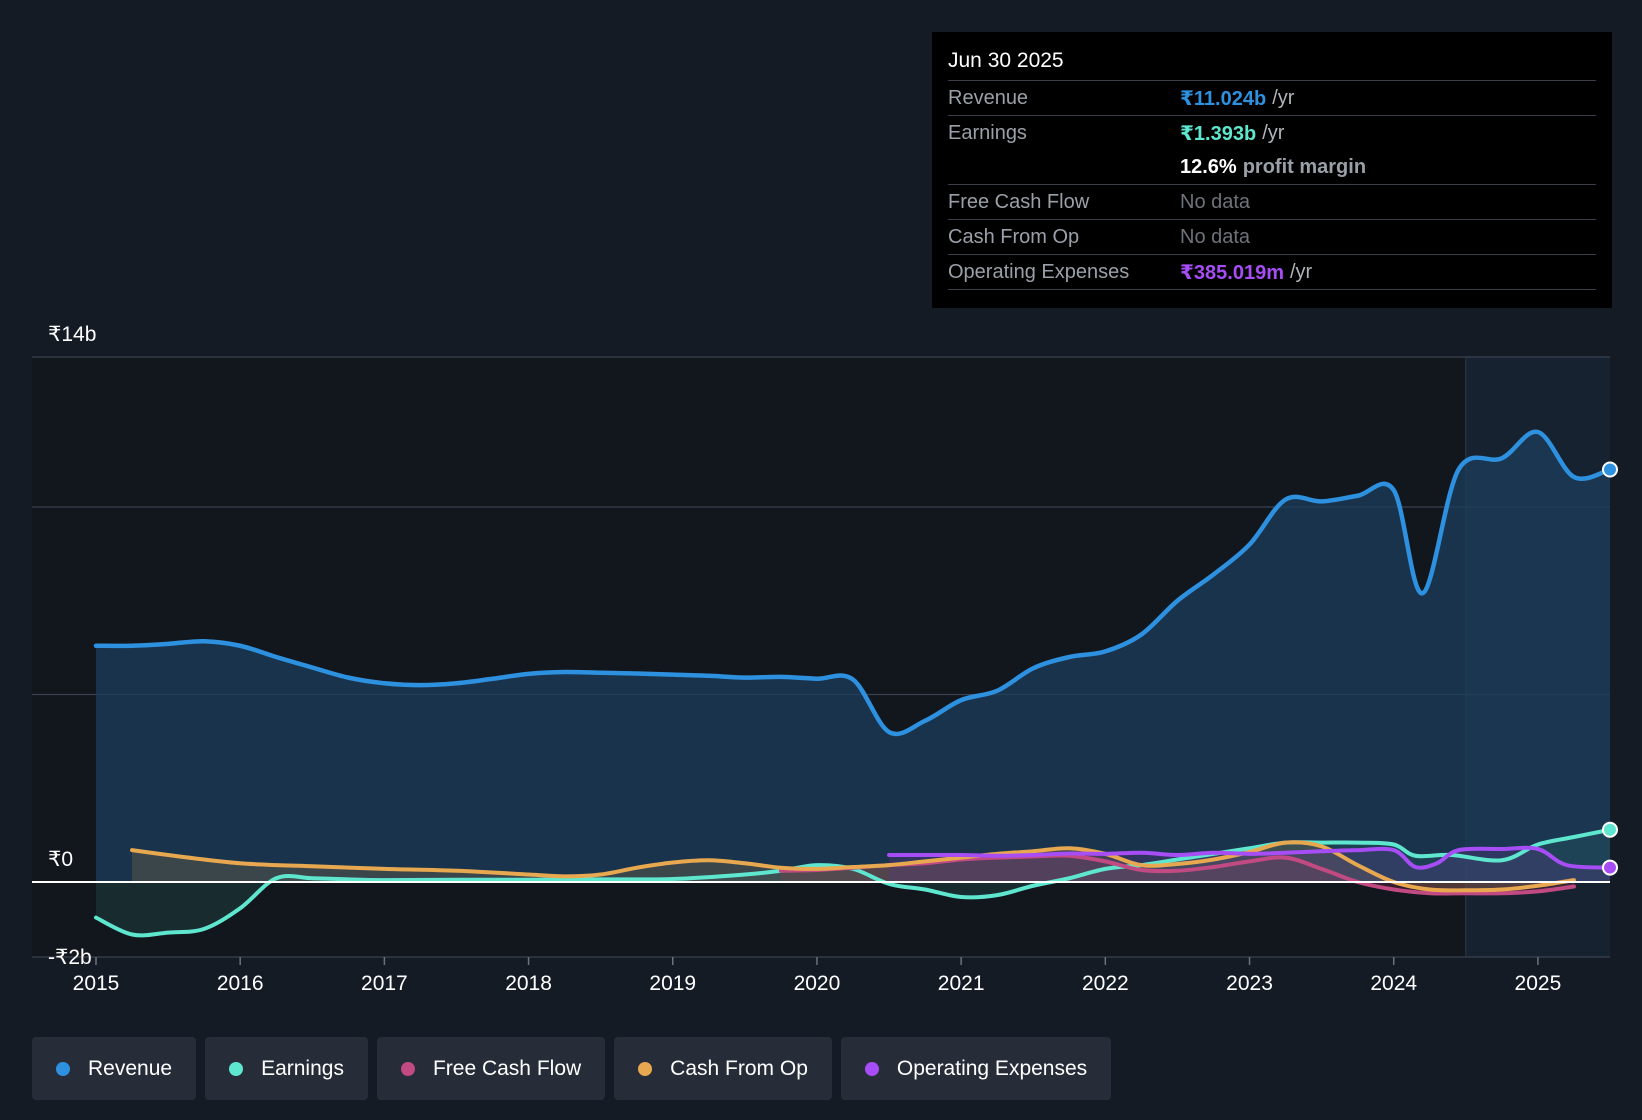 This screenshot has height=1120, width=1642. I want to click on legend-label: Operating Expenses, so click(992, 1068).